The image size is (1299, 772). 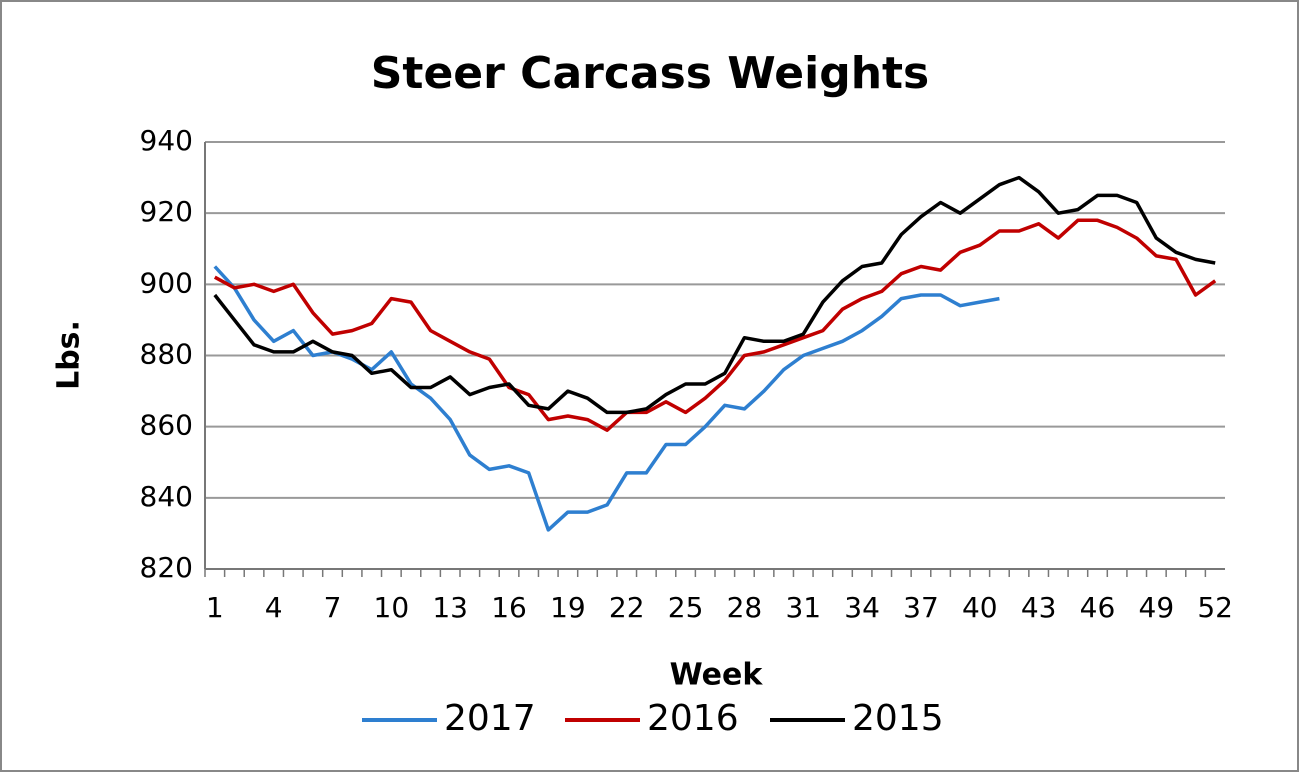 What do you see at coordinates (166, 140) in the screenshot?
I see `y-tick-label: 940` at bounding box center [166, 140].